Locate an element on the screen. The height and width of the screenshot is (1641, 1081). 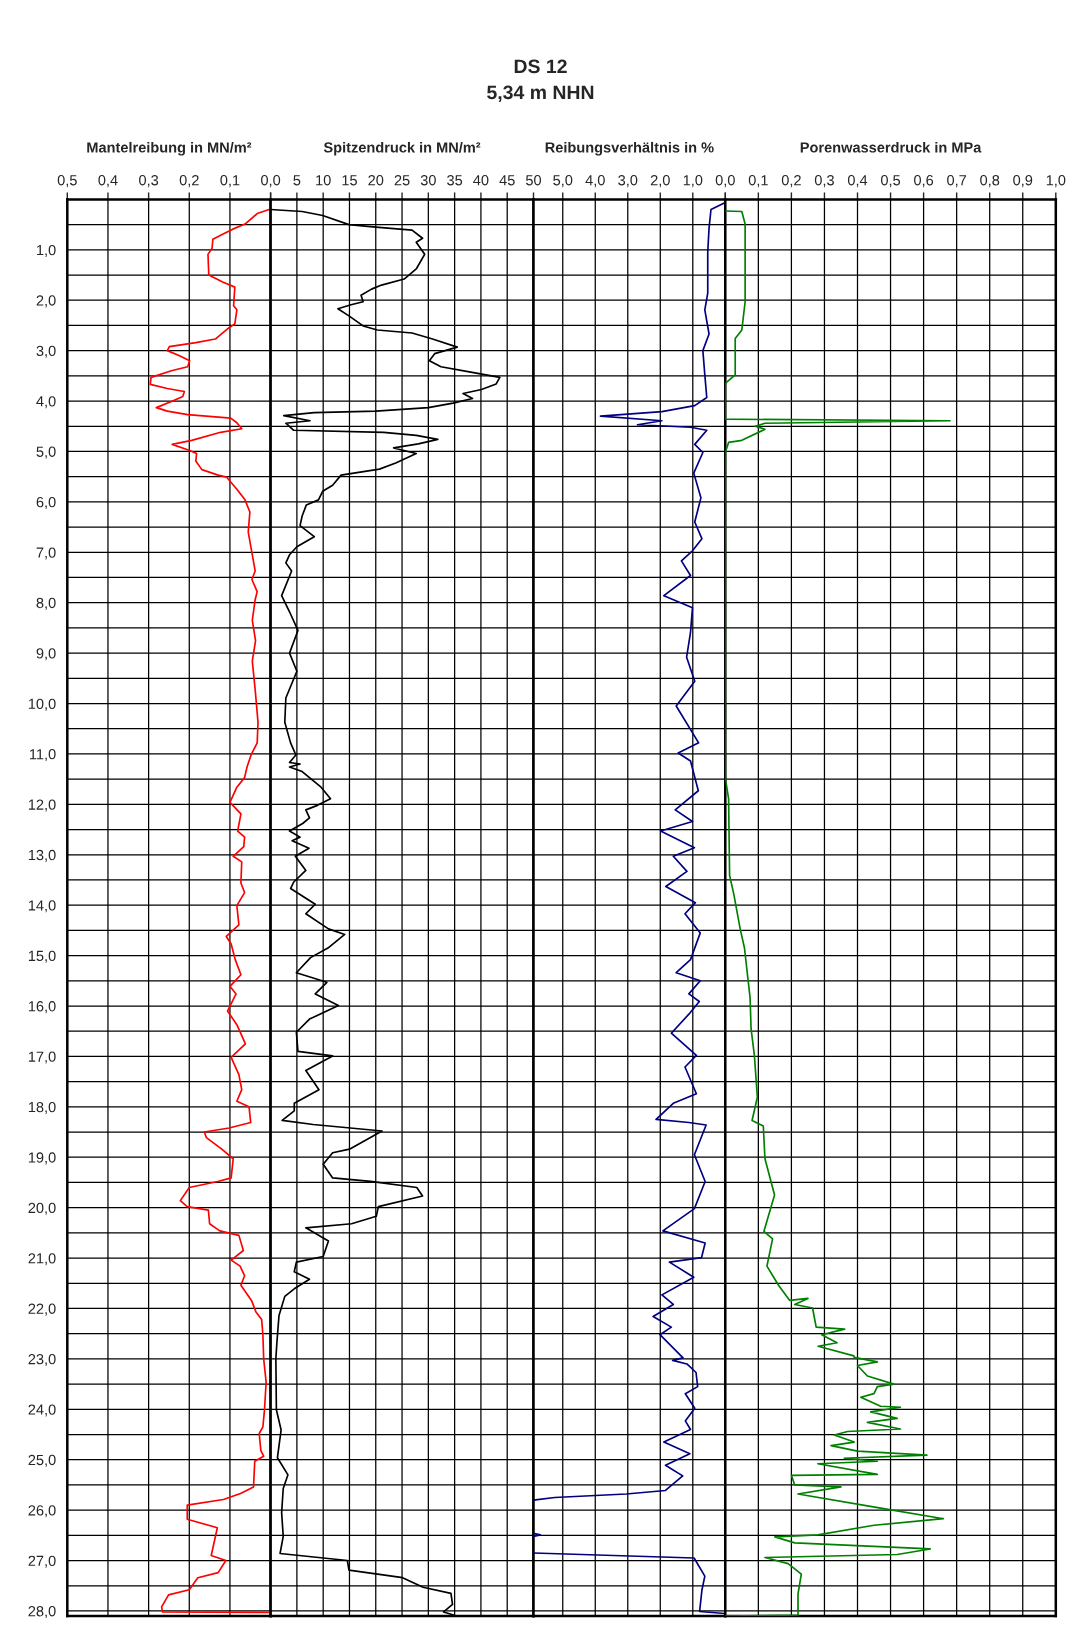
x-tick-label: 0,8 is located at coordinates (990, 181).